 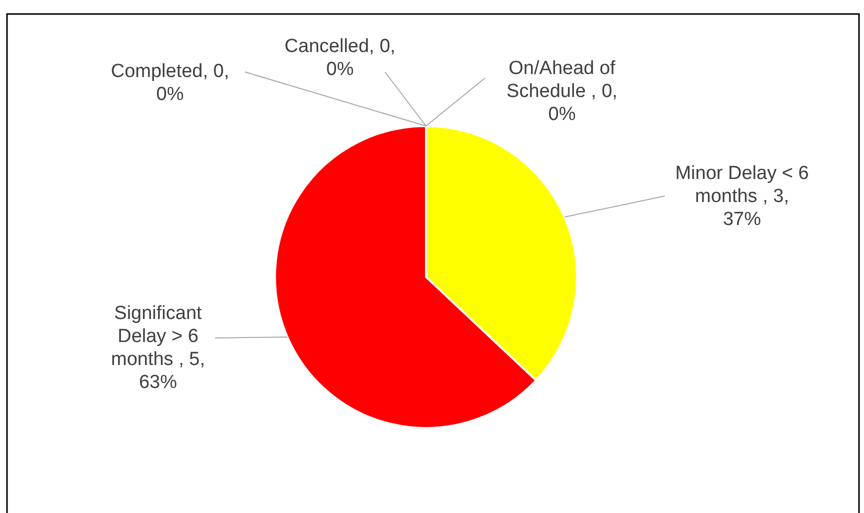 What do you see at coordinates (562, 80) in the screenshot?
I see `category-label: On/Ahead of Schedule , 0,` at bounding box center [562, 80].